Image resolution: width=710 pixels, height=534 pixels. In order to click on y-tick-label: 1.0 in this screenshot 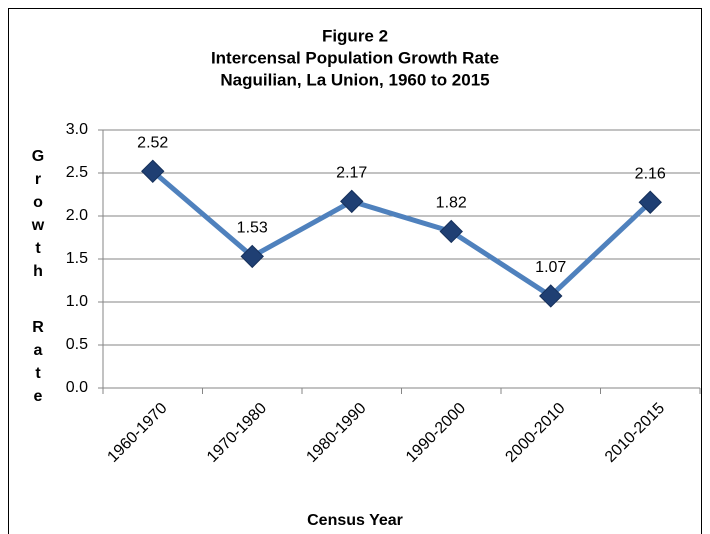, I will do `click(77, 301)`.